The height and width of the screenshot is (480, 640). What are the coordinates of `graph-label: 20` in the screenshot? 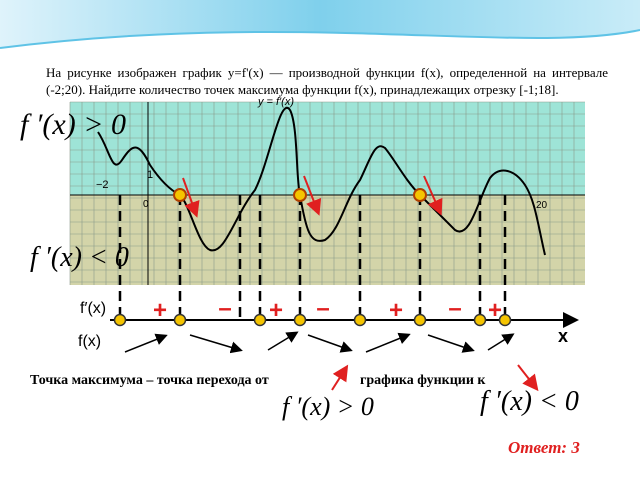 It's located at (542, 205).